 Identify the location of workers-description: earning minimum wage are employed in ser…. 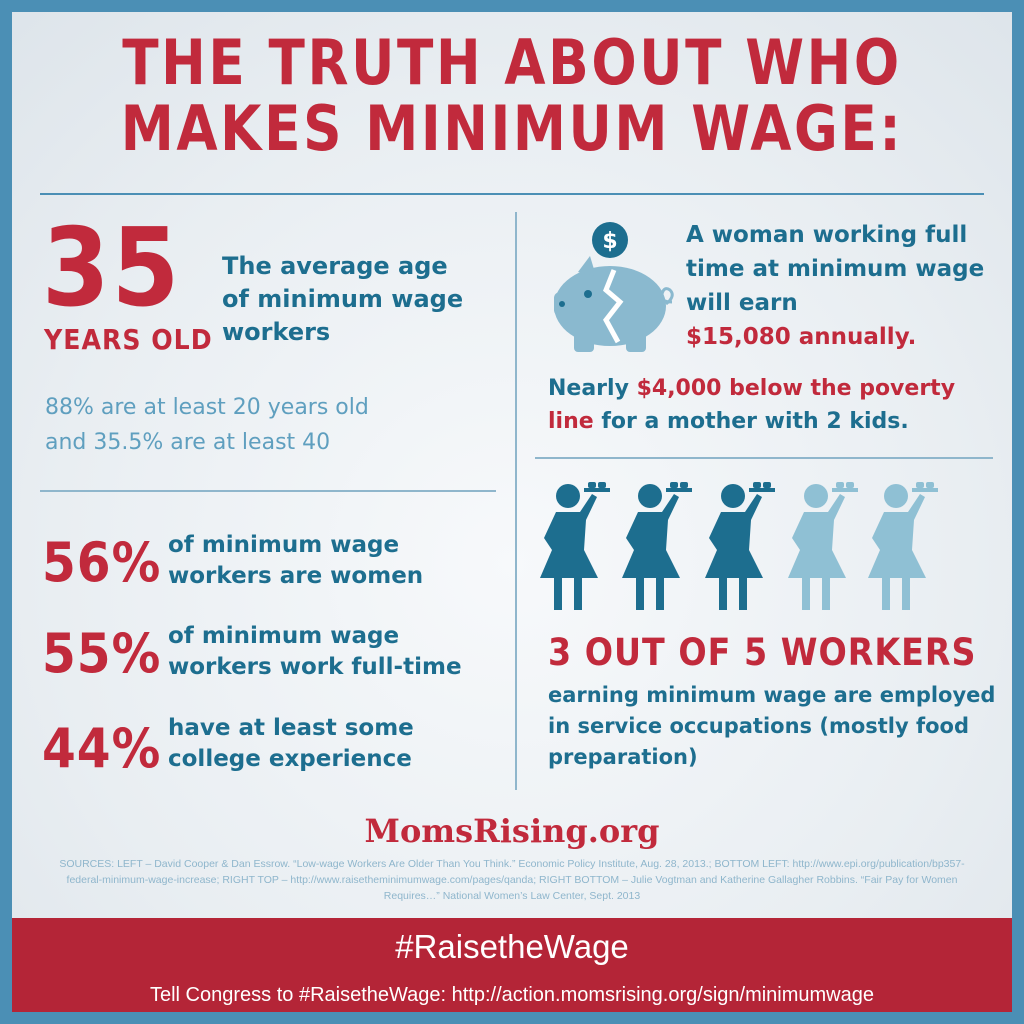
(772, 726).